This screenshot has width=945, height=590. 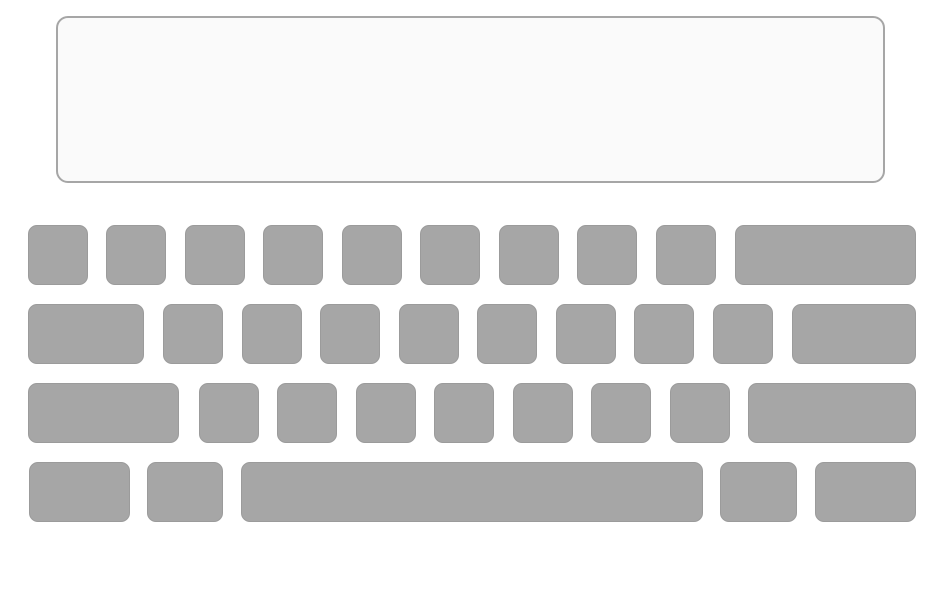 I want to click on key-row2-wide-left, so click(x=86, y=334).